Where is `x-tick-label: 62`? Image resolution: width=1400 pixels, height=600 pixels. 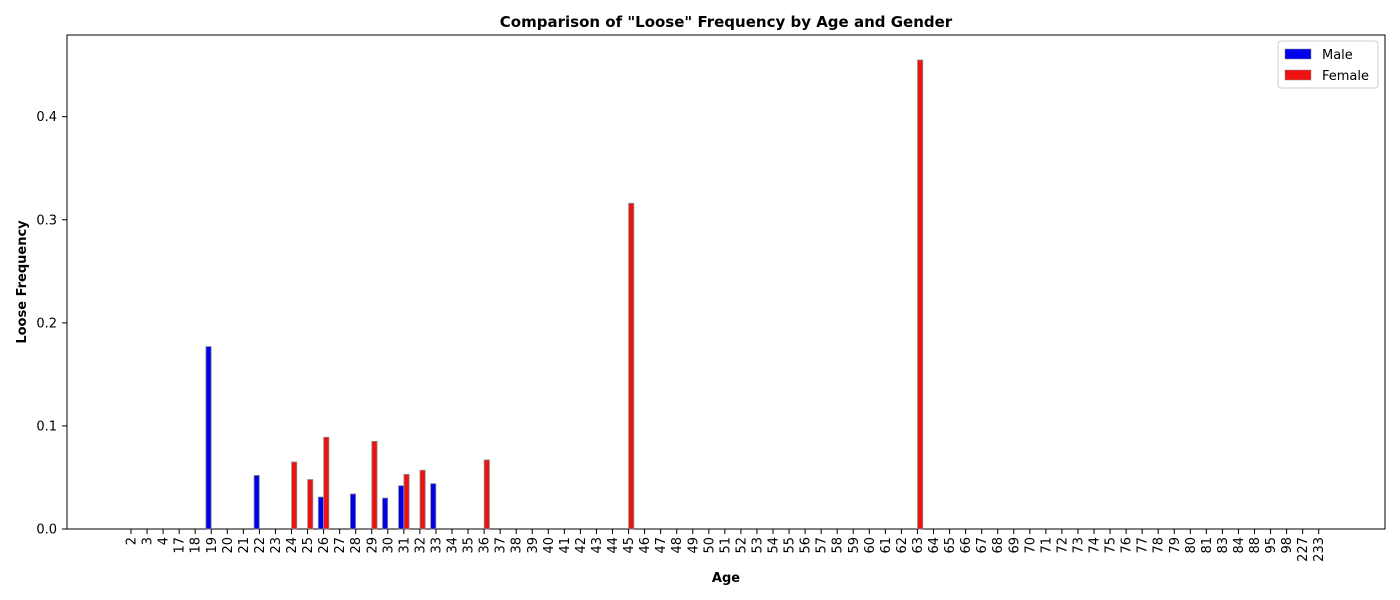
x-tick-label: 62 is located at coordinates (902, 545).